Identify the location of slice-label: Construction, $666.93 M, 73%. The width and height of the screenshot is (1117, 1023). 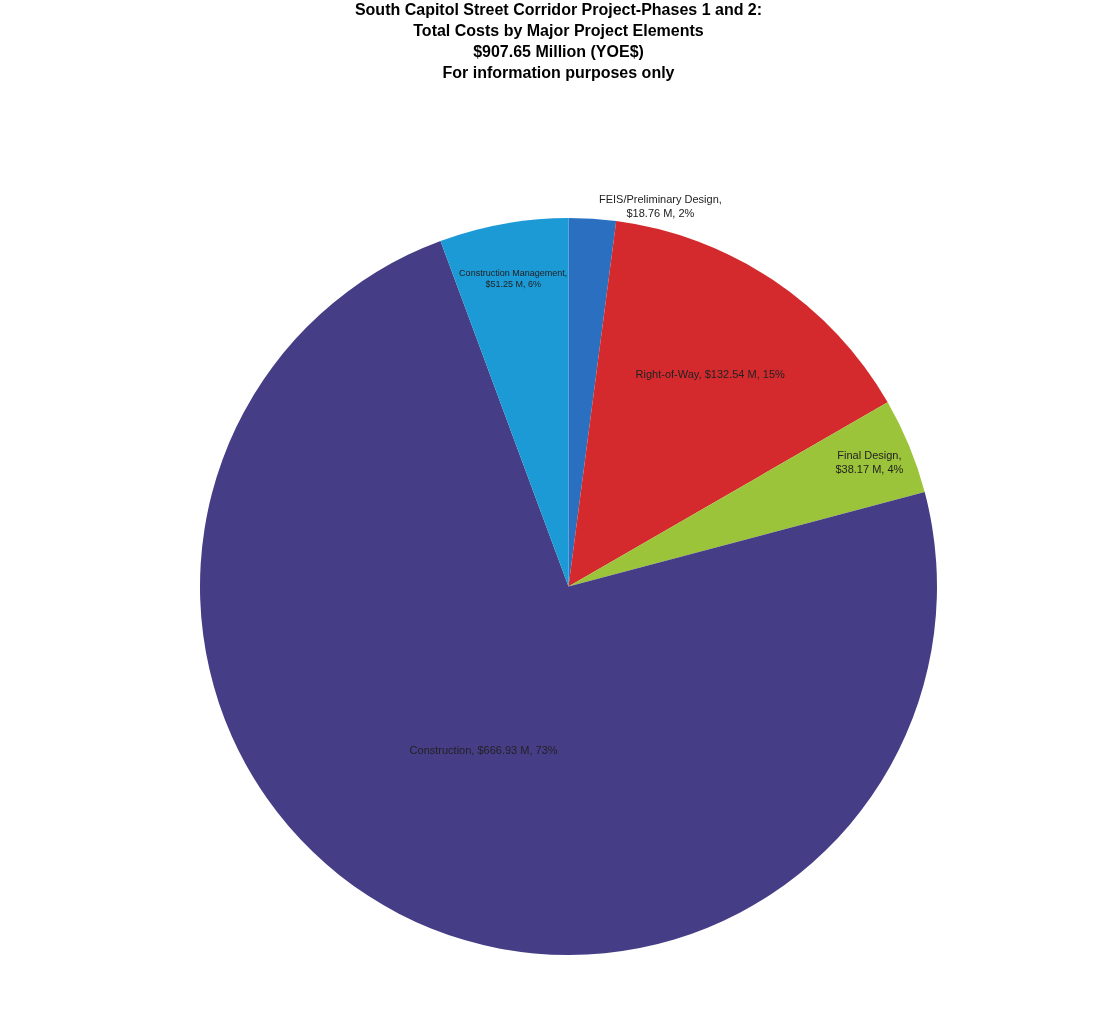
(483, 750).